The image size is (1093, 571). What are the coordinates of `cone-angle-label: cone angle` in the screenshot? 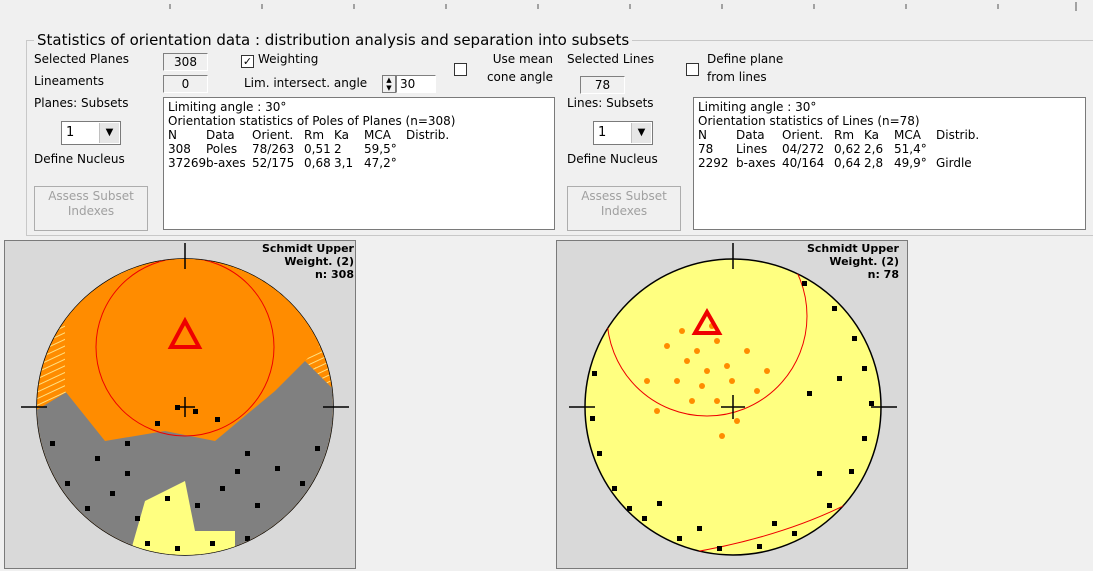 It's located at (519, 77).